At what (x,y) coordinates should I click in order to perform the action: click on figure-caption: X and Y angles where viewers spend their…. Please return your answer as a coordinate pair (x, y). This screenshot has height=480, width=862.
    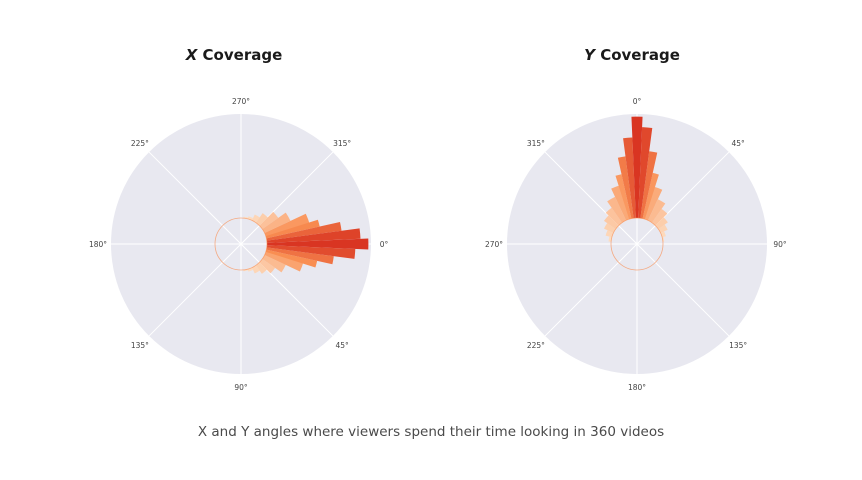
    Looking at the image, I should click on (431, 432).